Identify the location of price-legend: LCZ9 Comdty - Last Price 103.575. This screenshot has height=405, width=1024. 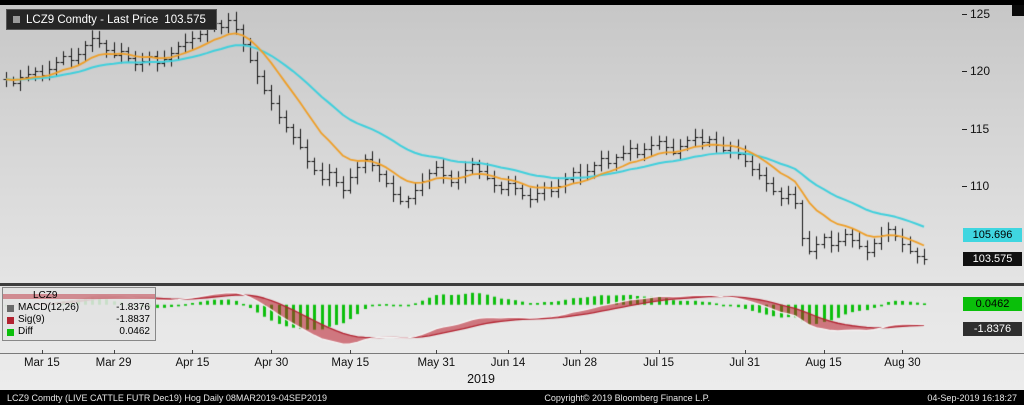
(111, 19).